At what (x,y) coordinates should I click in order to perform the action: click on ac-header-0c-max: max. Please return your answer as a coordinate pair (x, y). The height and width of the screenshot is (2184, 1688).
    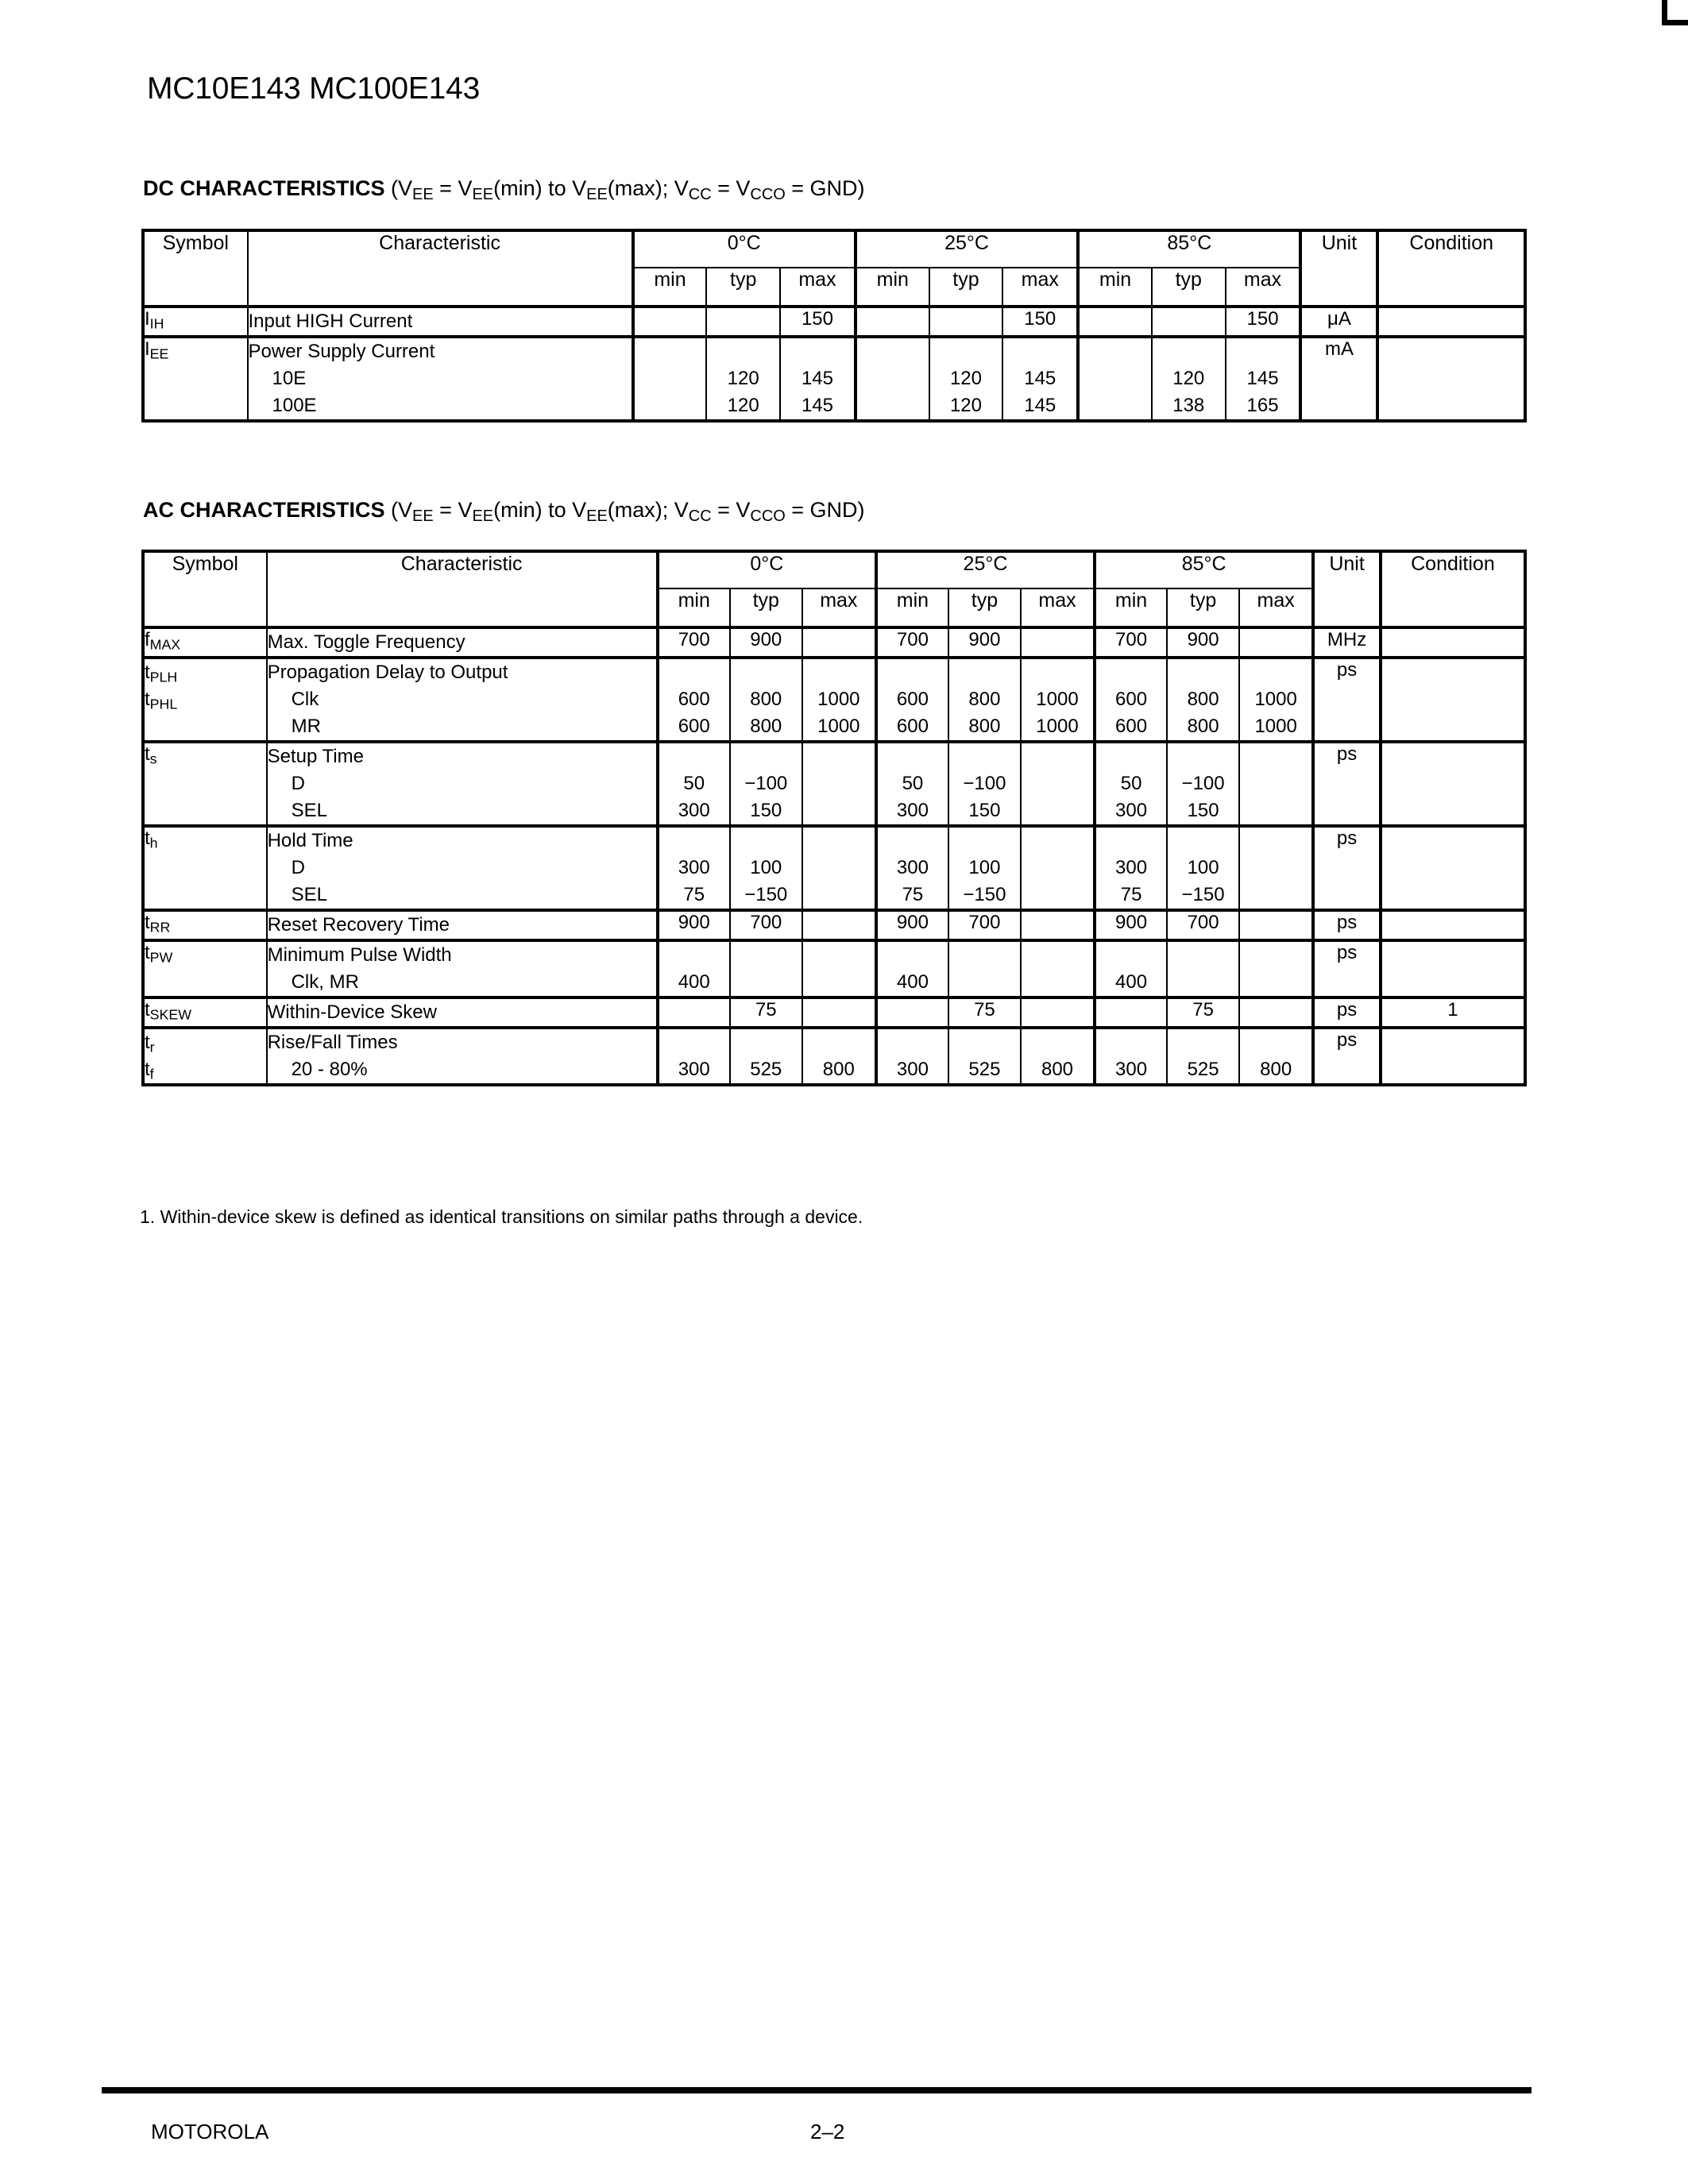
    Looking at the image, I should click on (839, 608).